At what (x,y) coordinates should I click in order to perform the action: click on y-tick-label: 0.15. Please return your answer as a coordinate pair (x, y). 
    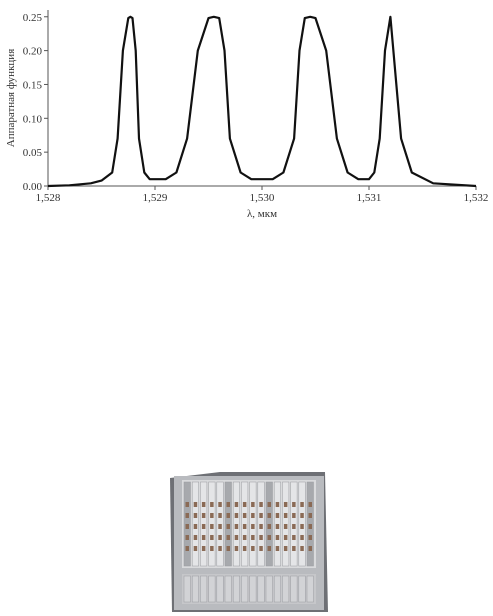
    Looking at the image, I should click on (33, 85).